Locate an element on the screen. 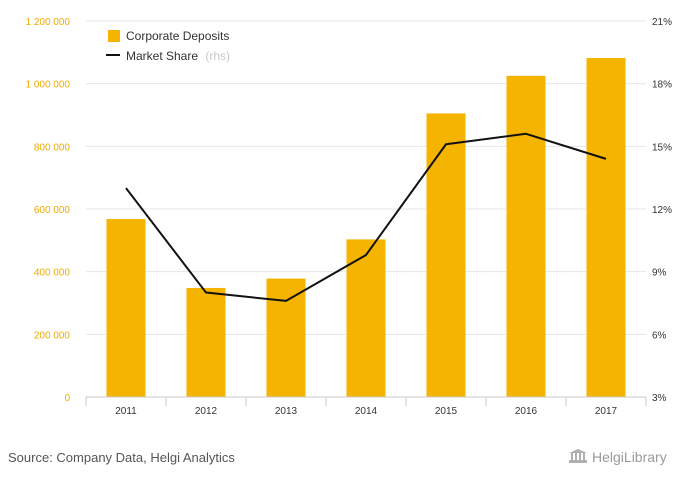  legend-label-market-share-name: Market Share is located at coordinates (162, 56).